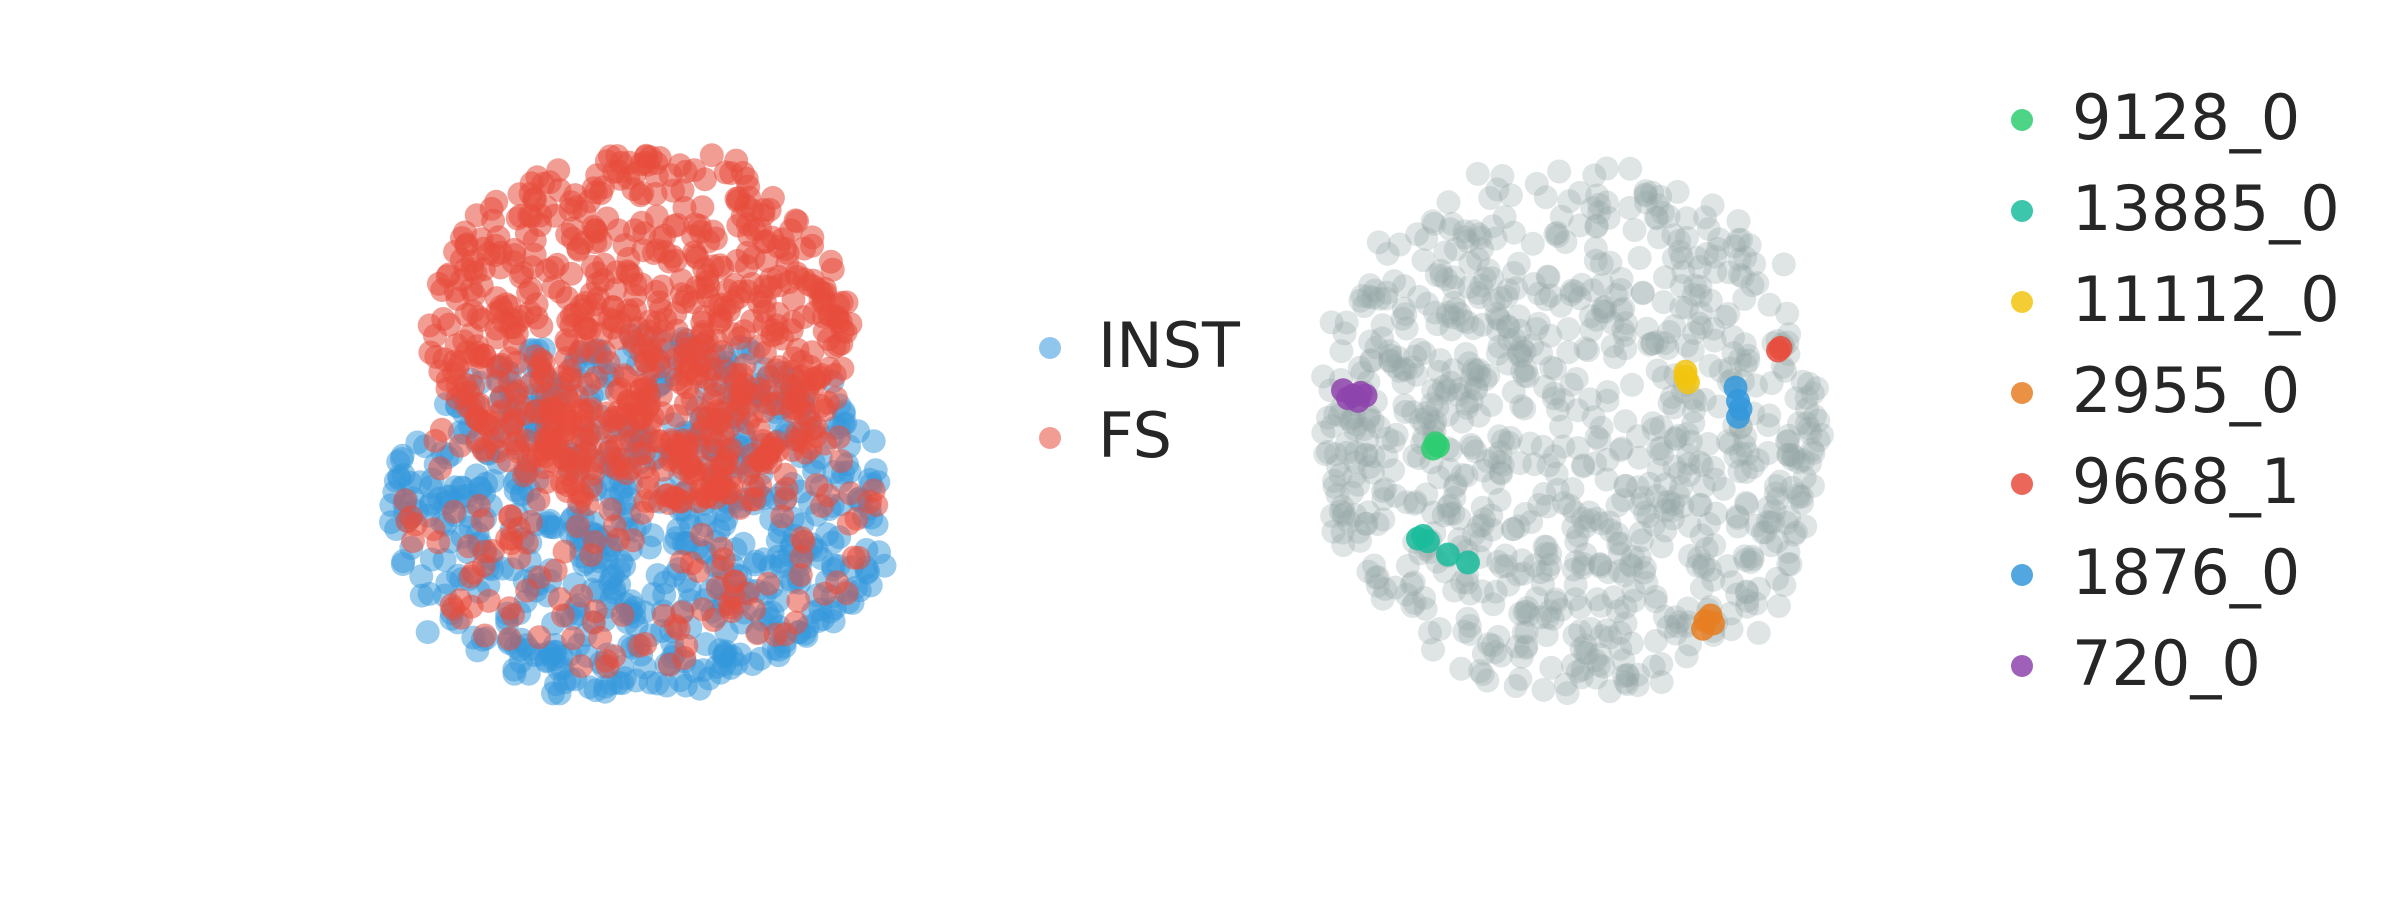  Describe the element at coordinates (875, 470) in the screenshot. I see `scatter-point-inst` at that location.